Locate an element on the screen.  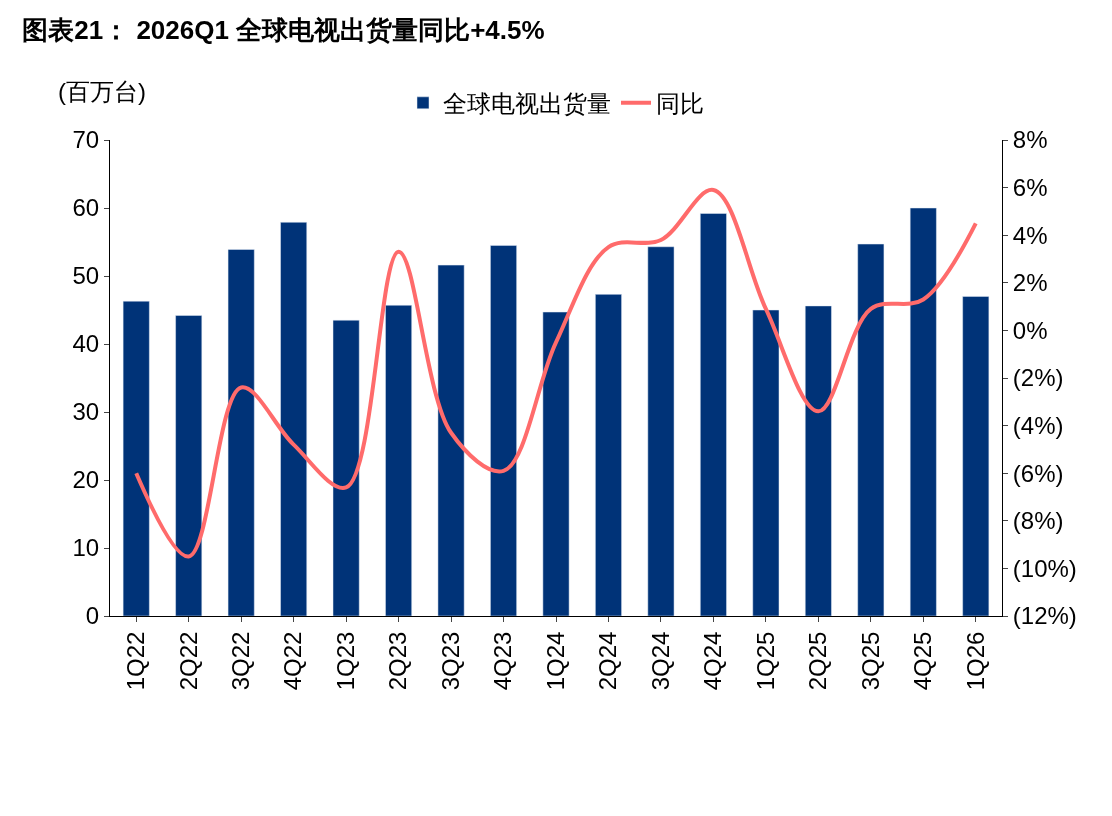
y2-tick-label: 2% is located at coordinates (1030, 283).